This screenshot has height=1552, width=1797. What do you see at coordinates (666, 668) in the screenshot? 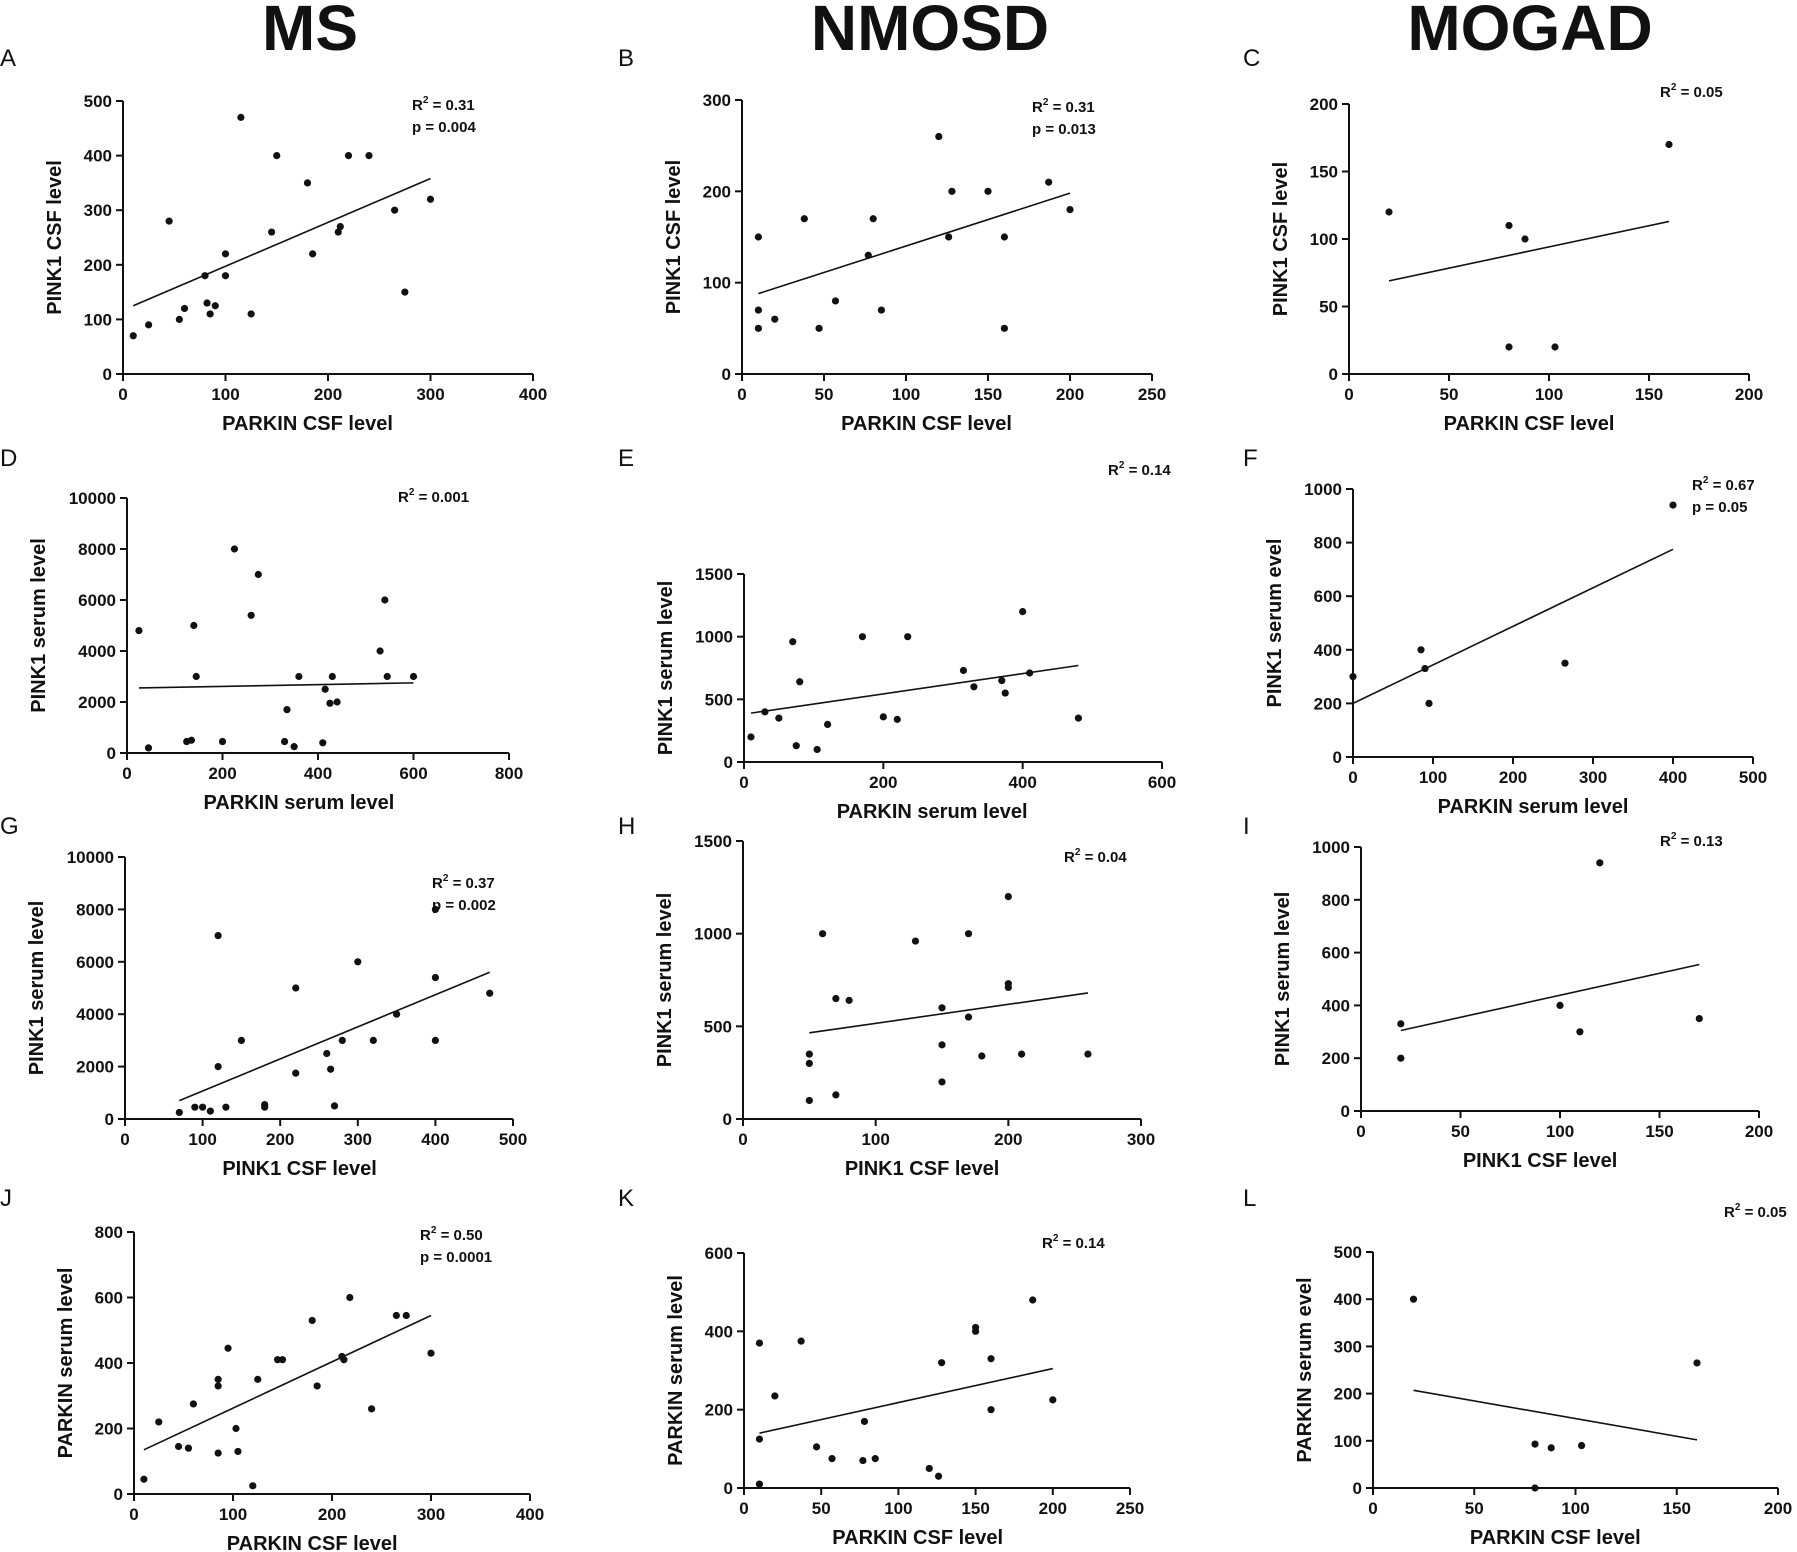
I see `y-axis-label: PINK1 serum level` at bounding box center [666, 668].